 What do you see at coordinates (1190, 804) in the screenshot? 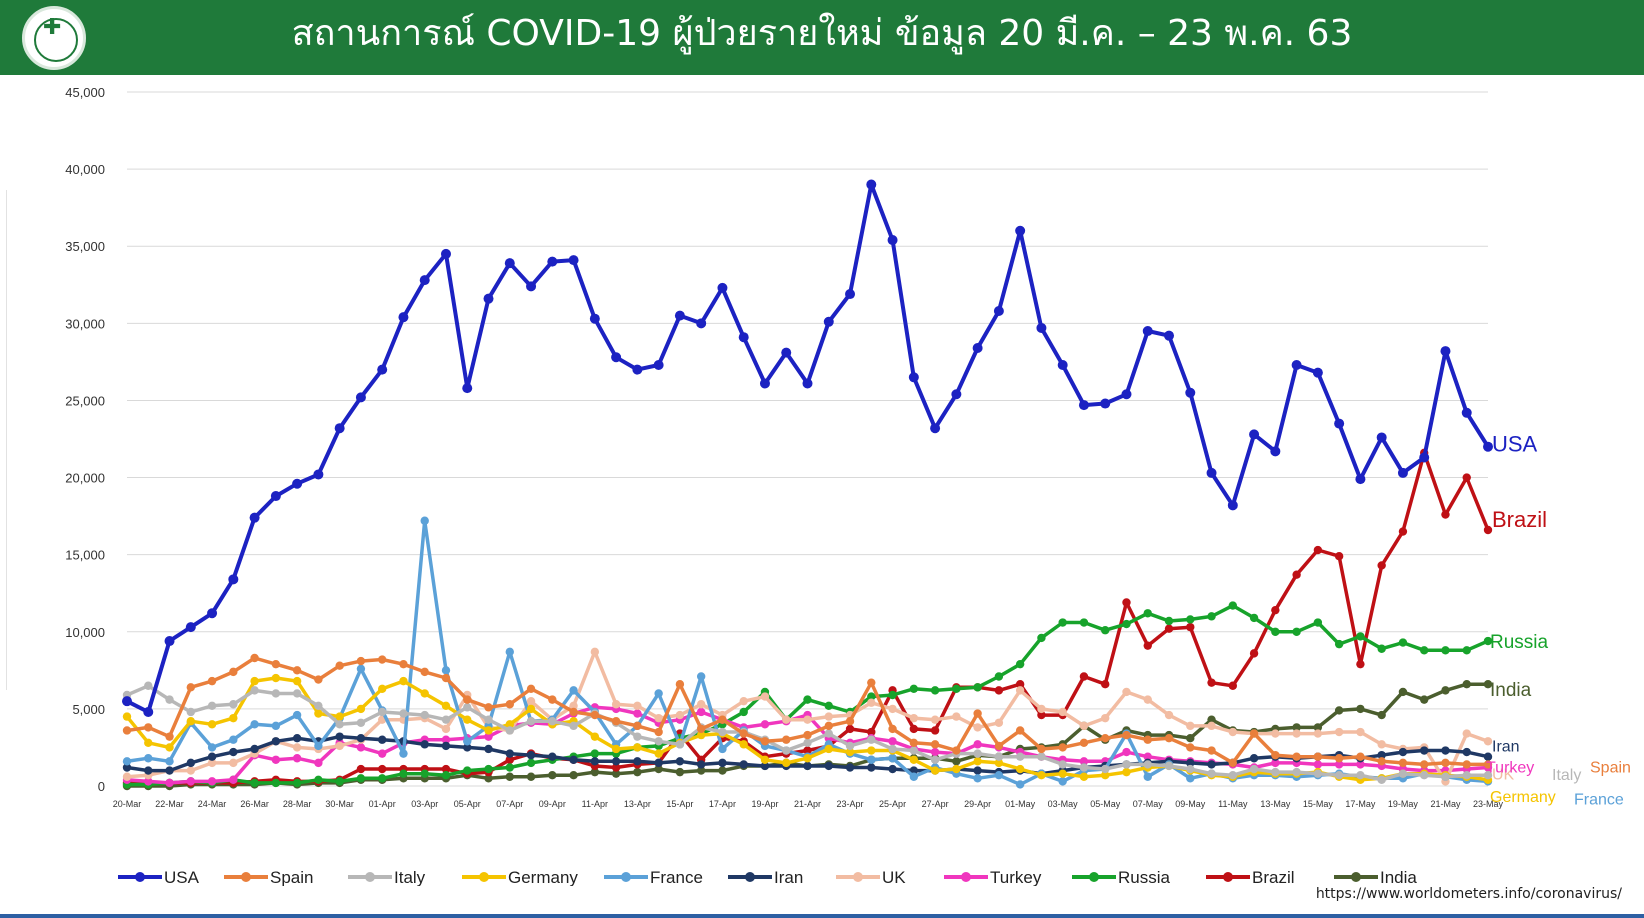
I see `x-tick-label: 09-May` at bounding box center [1190, 804].